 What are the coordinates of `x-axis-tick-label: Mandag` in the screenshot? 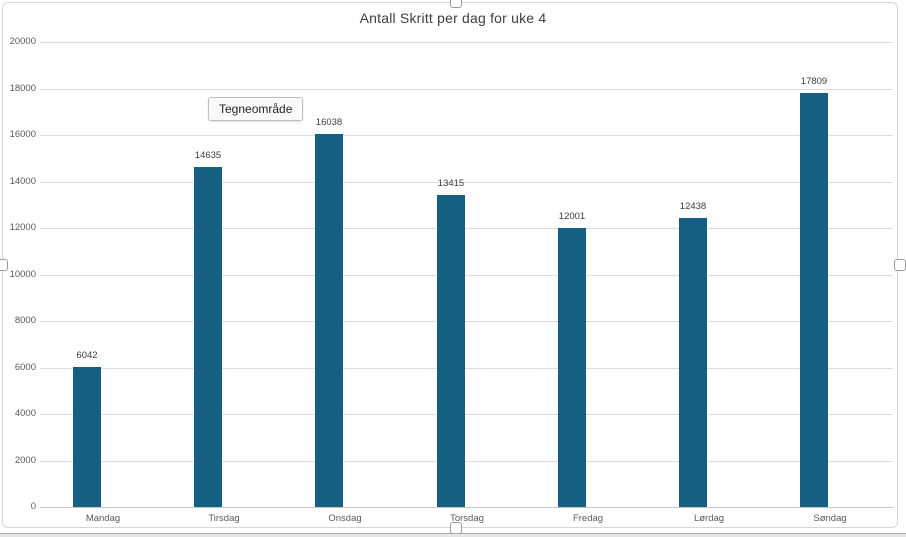 It's located at (103, 518).